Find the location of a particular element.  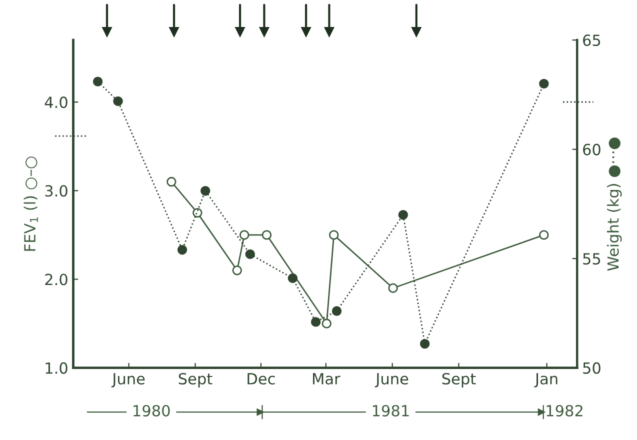

y-axis-title: FEV$_{1}$ (l) ○–○ is located at coordinates (31, 203).